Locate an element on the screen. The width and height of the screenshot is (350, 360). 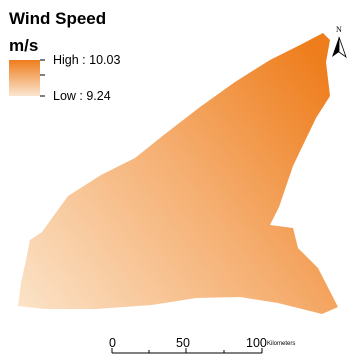
north-label: N is located at coordinates (339, 29).